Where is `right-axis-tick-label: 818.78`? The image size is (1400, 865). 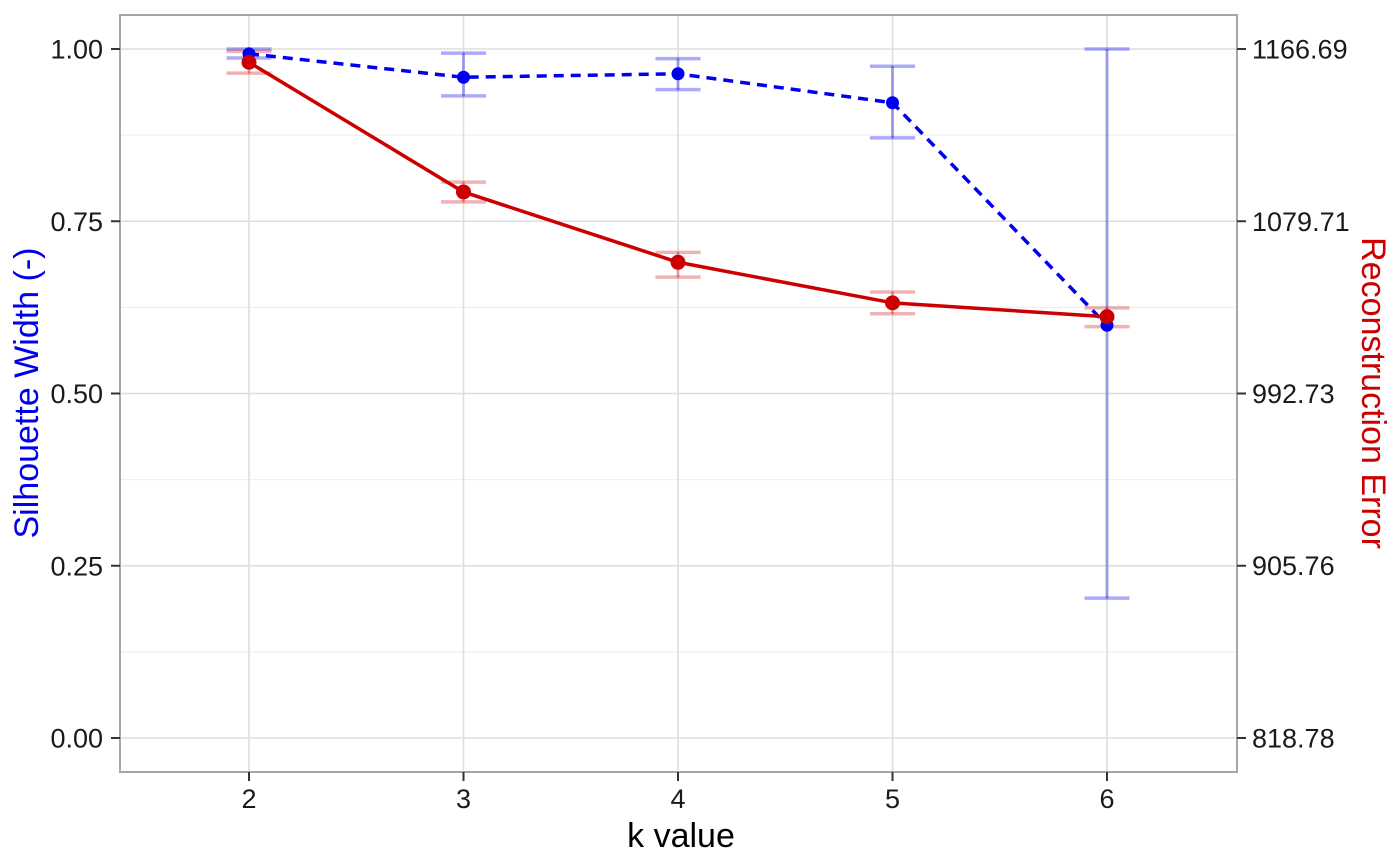
right-axis-tick-label: 818.78 is located at coordinates (1293, 739).